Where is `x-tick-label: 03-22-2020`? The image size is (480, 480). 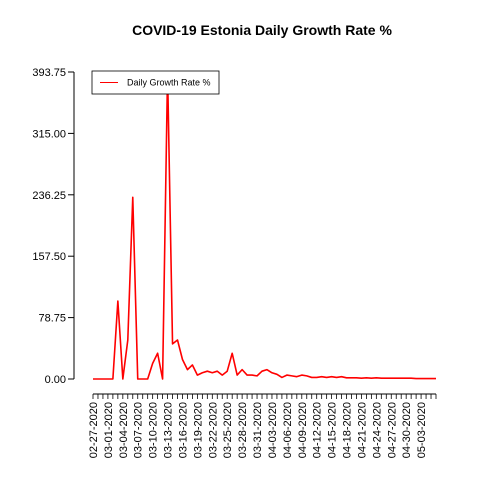 x-tick-label: 03-22-2020 is located at coordinates (213, 430).